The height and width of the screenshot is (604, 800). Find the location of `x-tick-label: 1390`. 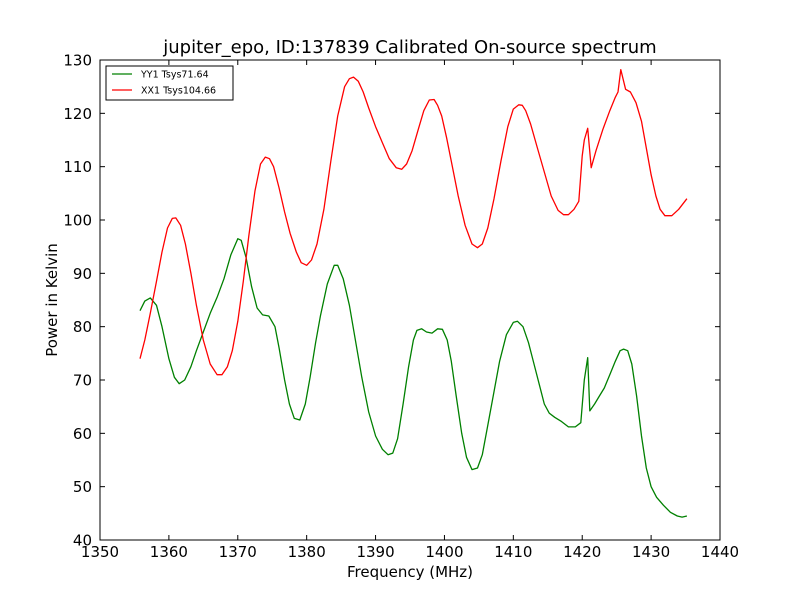

x-tick-label: 1390 is located at coordinates (375, 552).